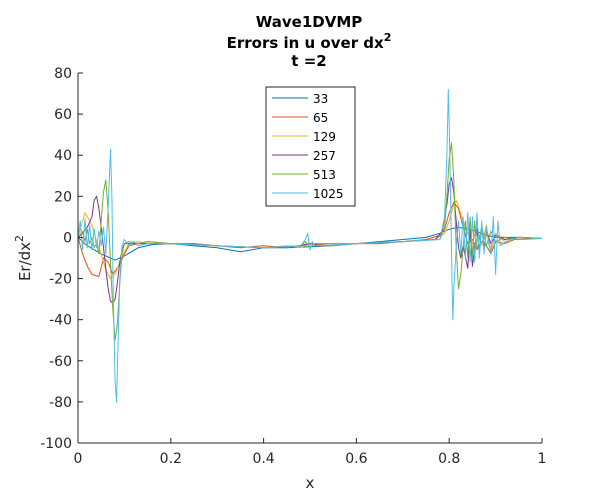  What do you see at coordinates (63, 156) in the screenshot?
I see `y-tick-label: 40` at bounding box center [63, 156].